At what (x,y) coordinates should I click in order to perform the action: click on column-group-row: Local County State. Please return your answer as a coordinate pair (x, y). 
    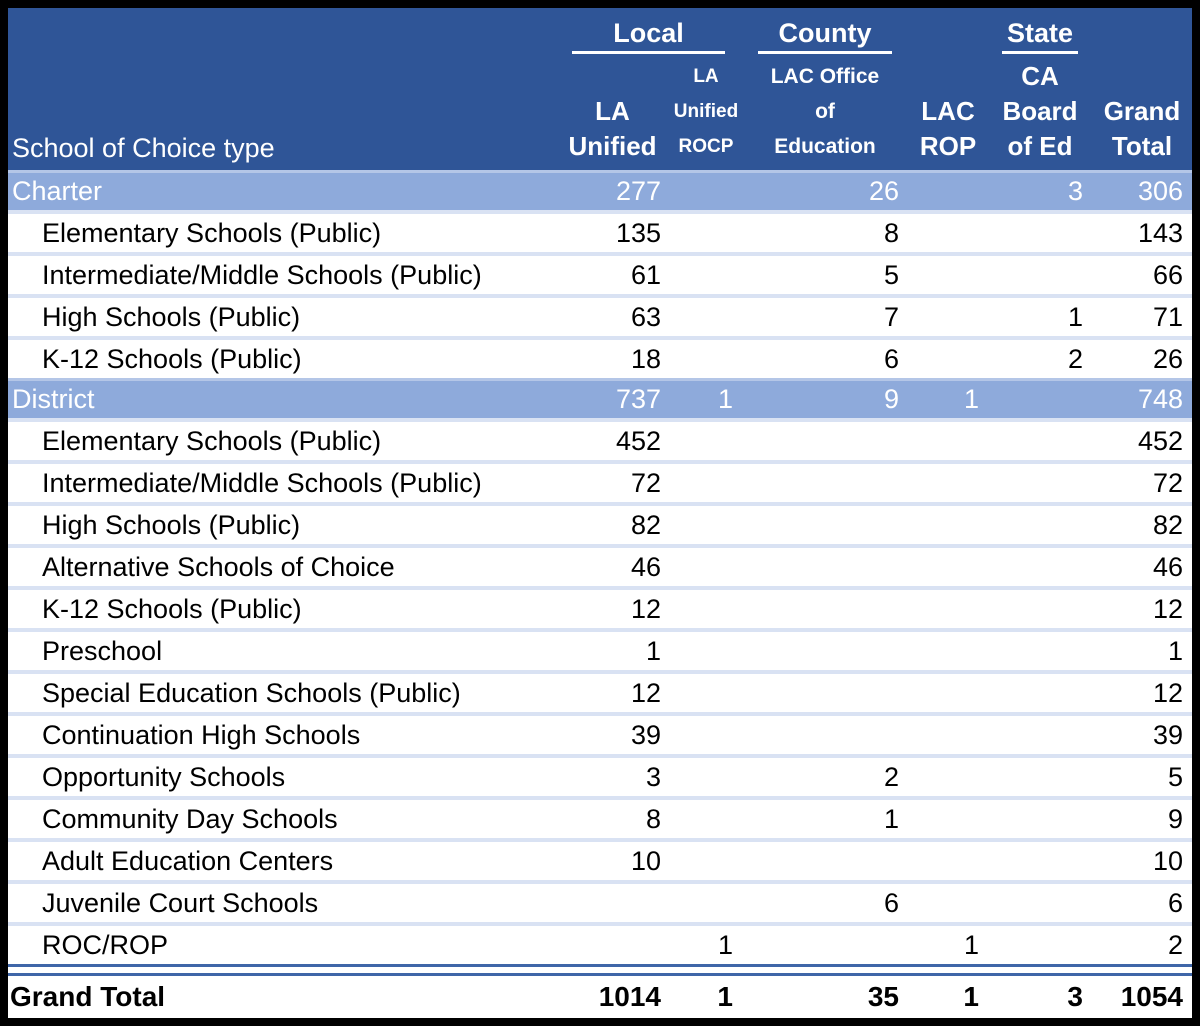
    Looking at the image, I should click on (600, 36).